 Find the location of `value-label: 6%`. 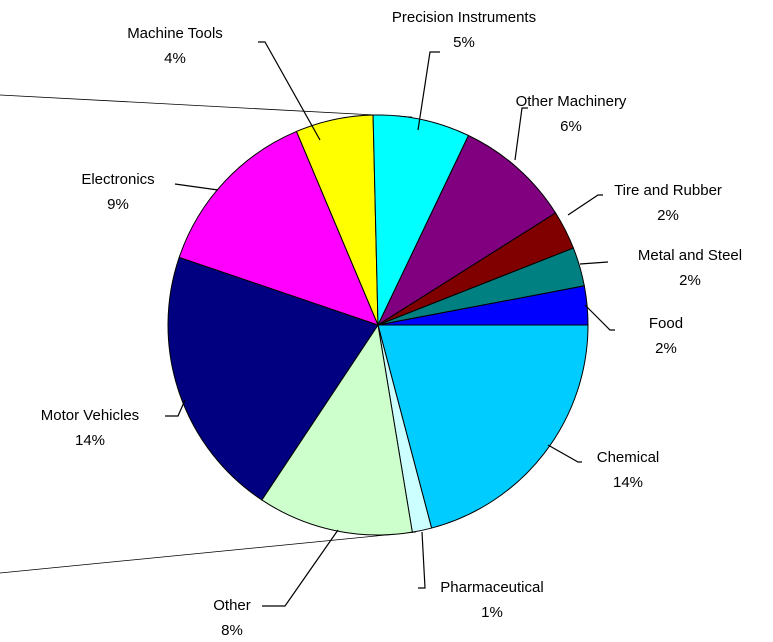

value-label: 6% is located at coordinates (571, 126).